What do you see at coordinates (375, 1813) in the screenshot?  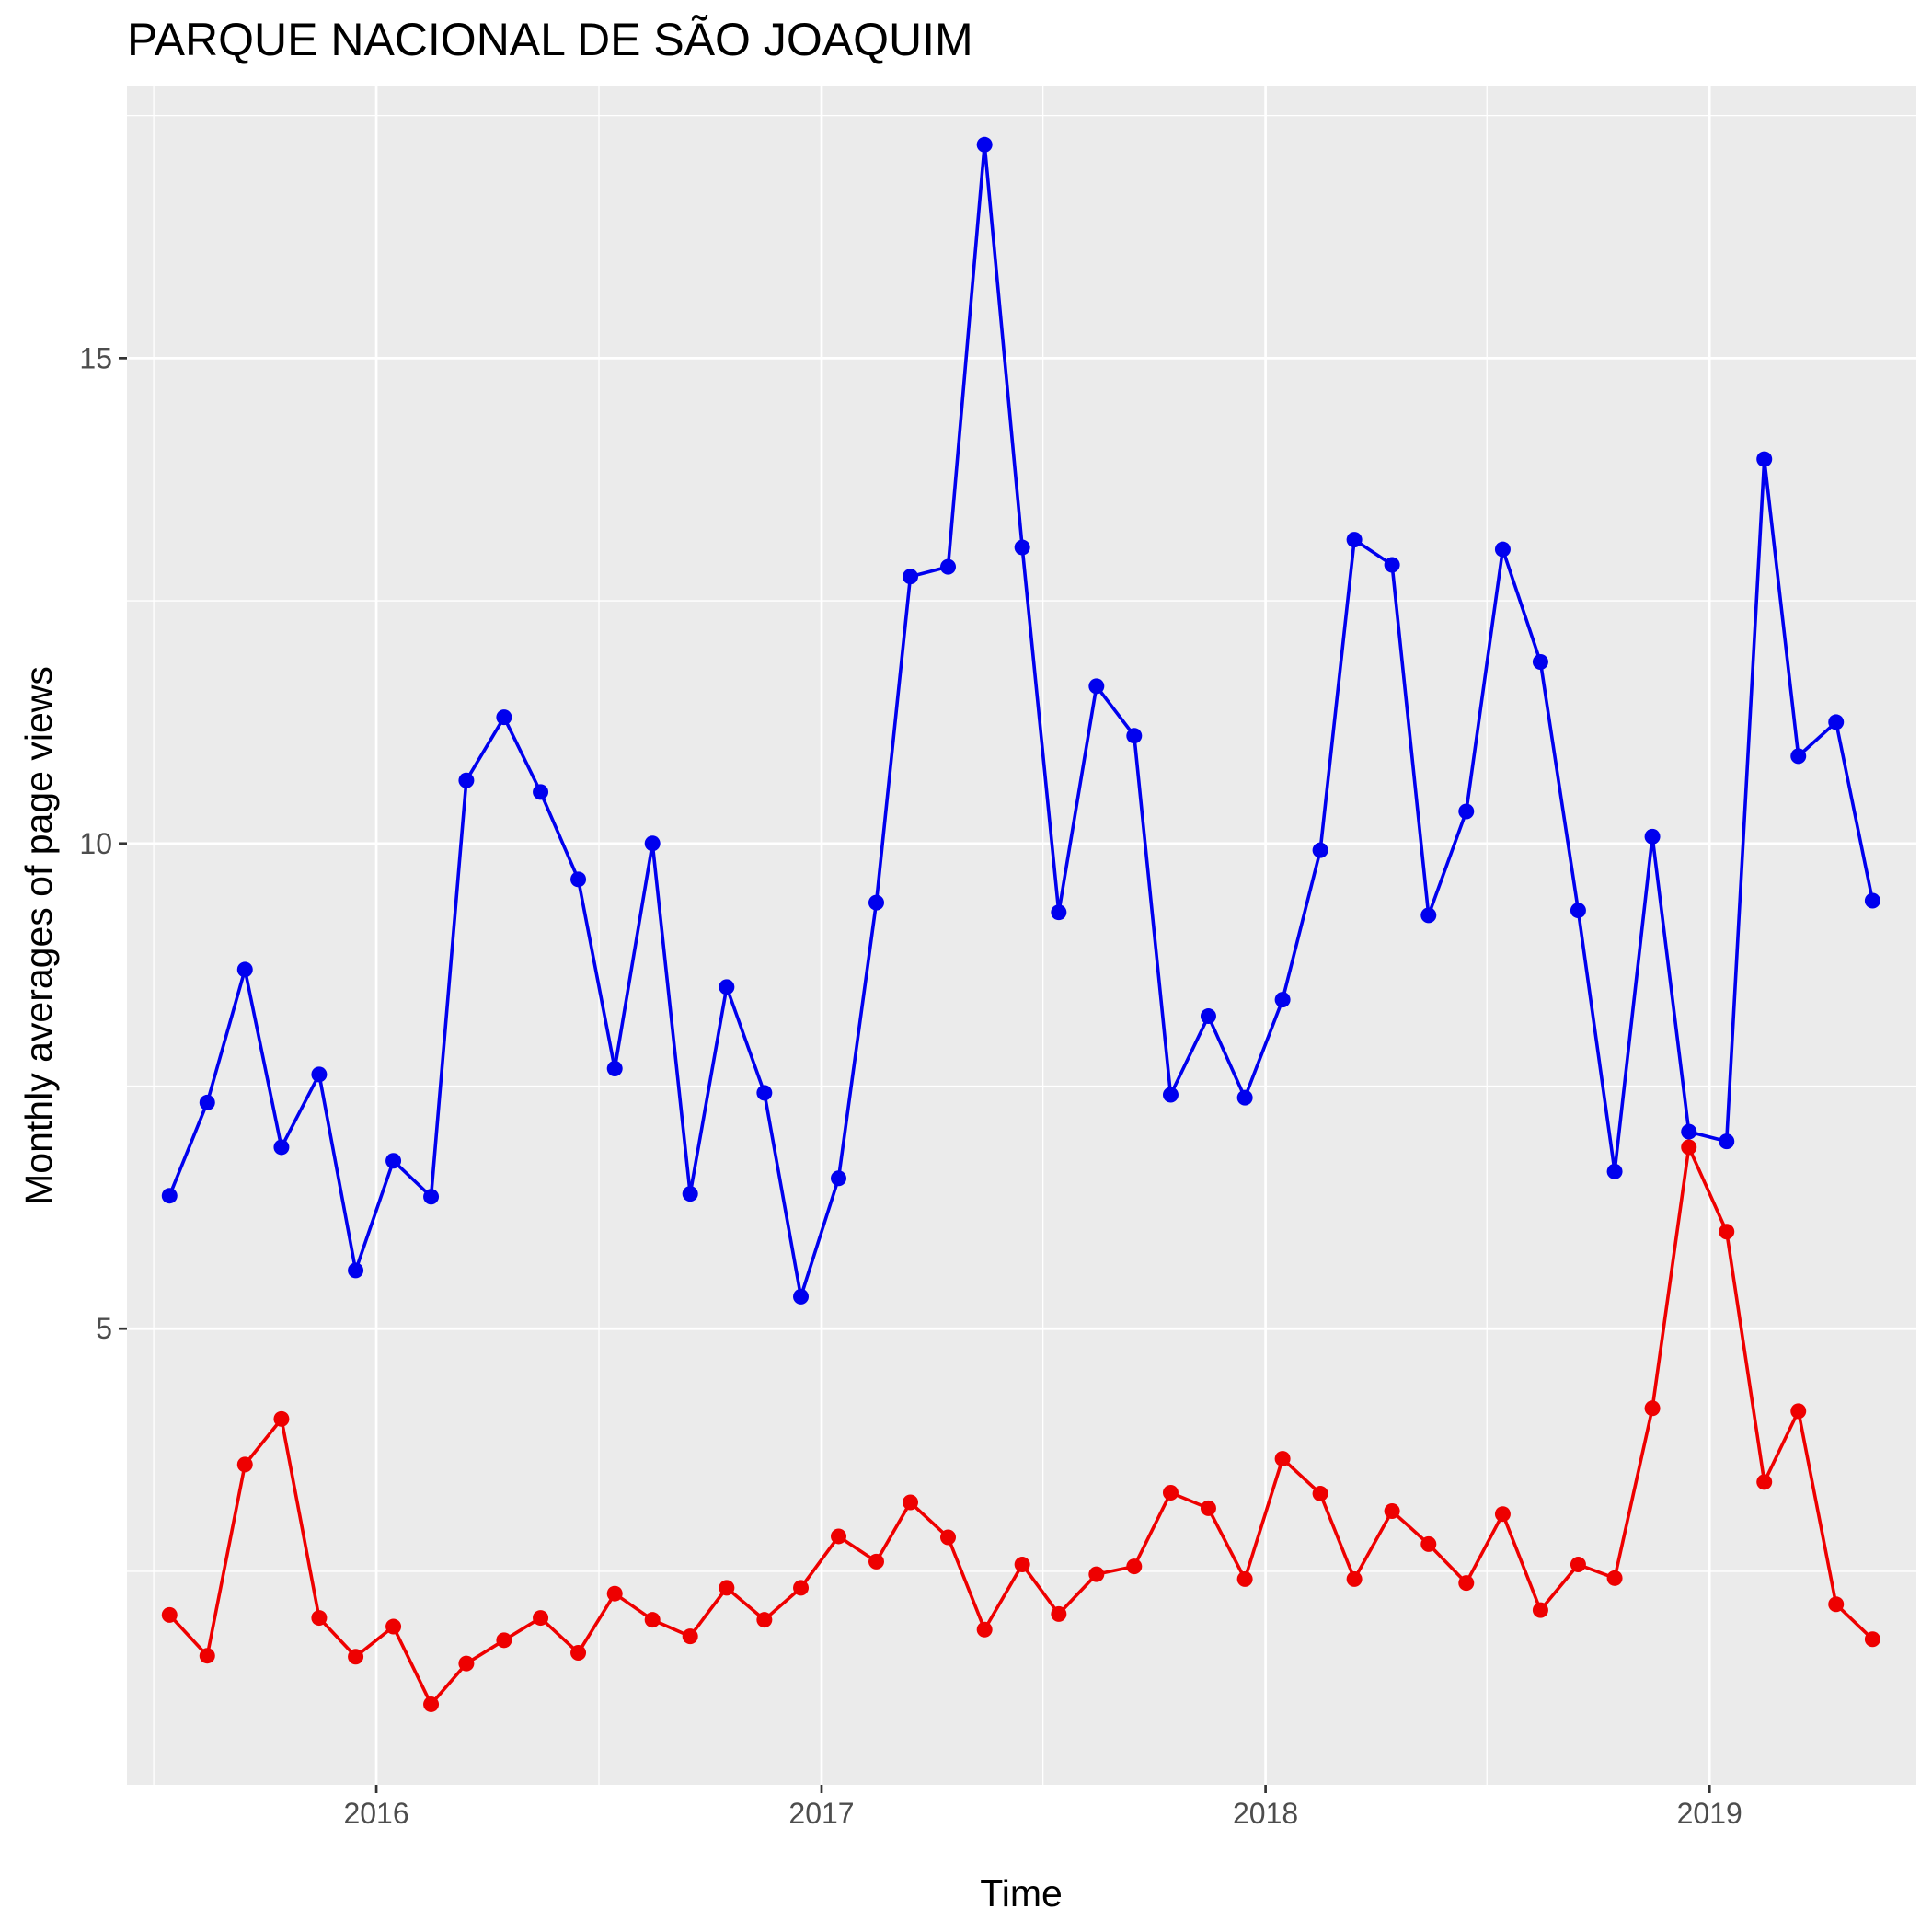 I see `x-tick-label: 2016` at bounding box center [375, 1813].